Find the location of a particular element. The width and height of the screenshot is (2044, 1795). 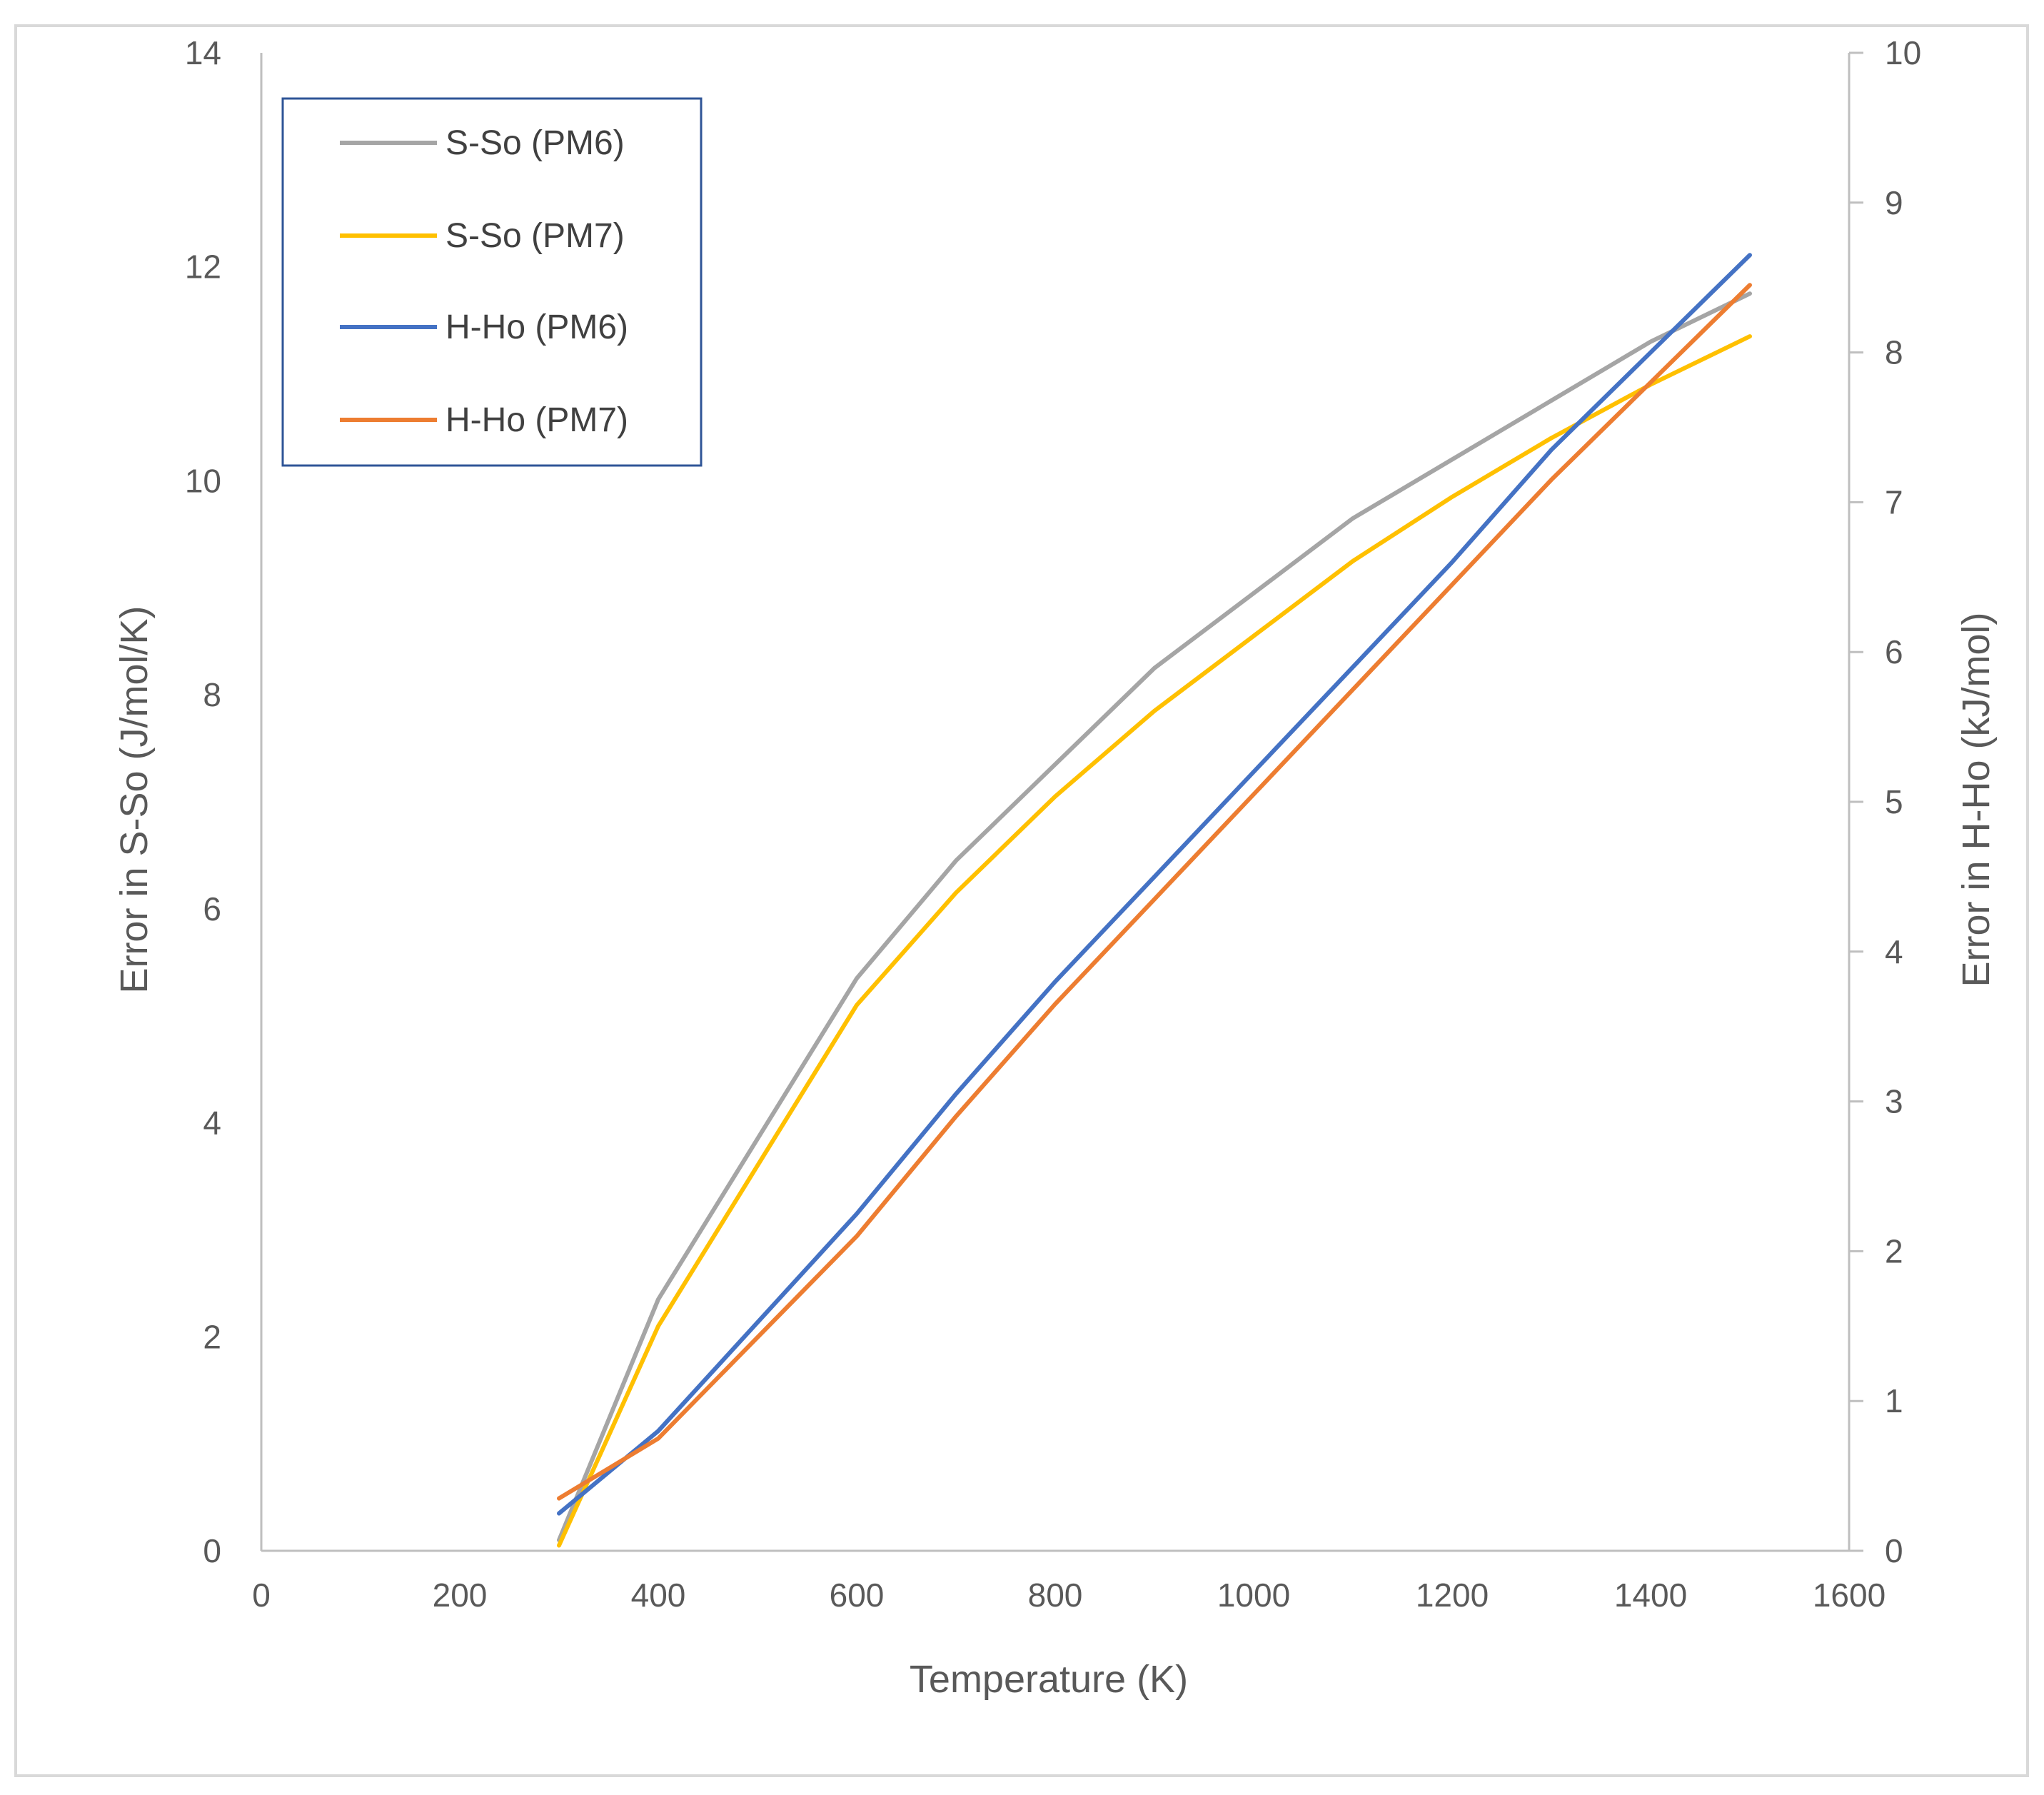

y2-tick-labels: 0 1 2 3 4 5 6 7 8 9 10 is located at coordinates (1885, 801).